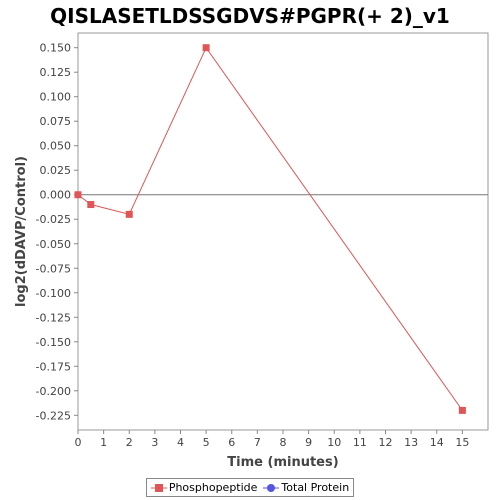 The image size is (500, 500). I want to click on legend-item-phosphopeptide: Phosphopeptide, so click(204, 487).